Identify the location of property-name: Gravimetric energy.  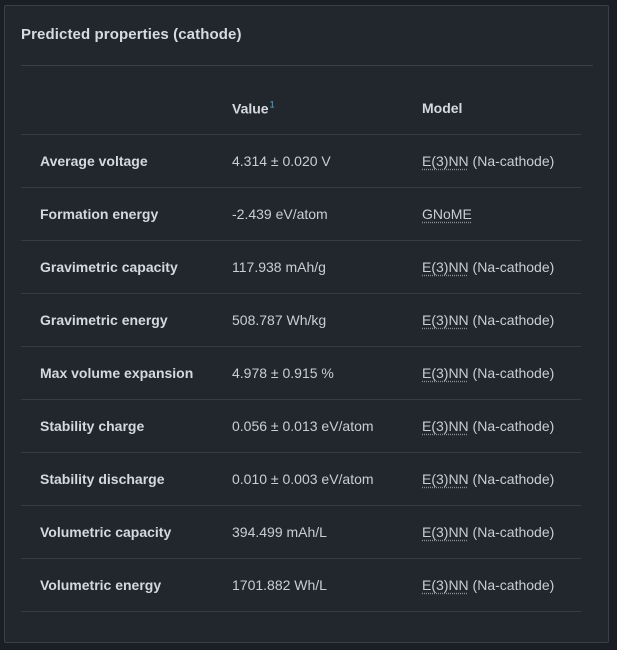
(104, 320).